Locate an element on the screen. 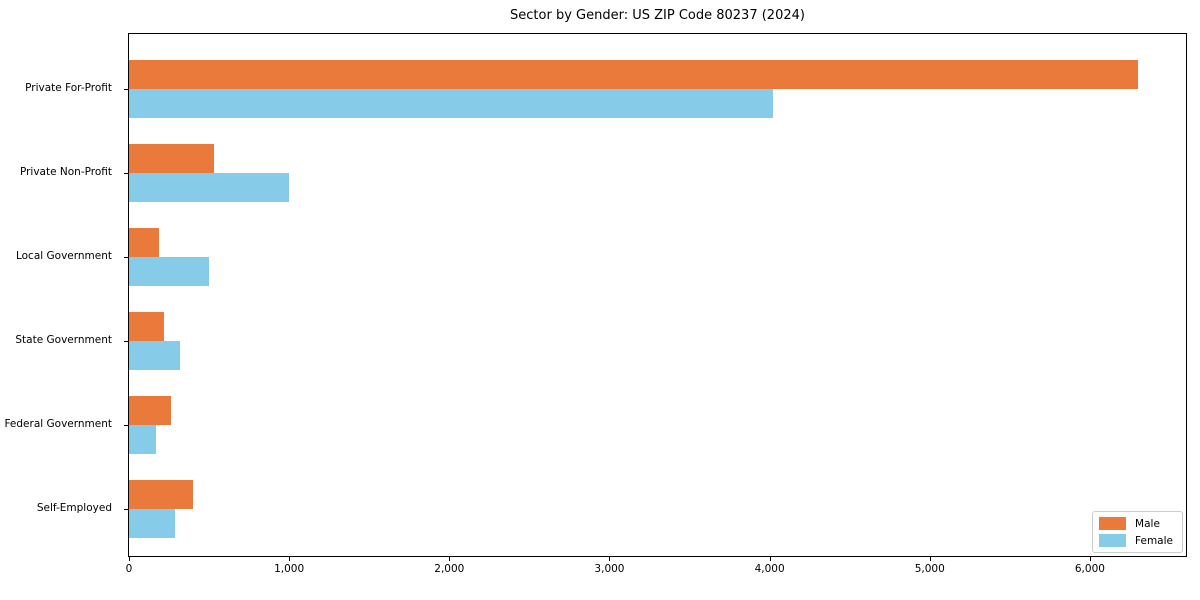  legend: Male Female is located at coordinates (1137, 532).